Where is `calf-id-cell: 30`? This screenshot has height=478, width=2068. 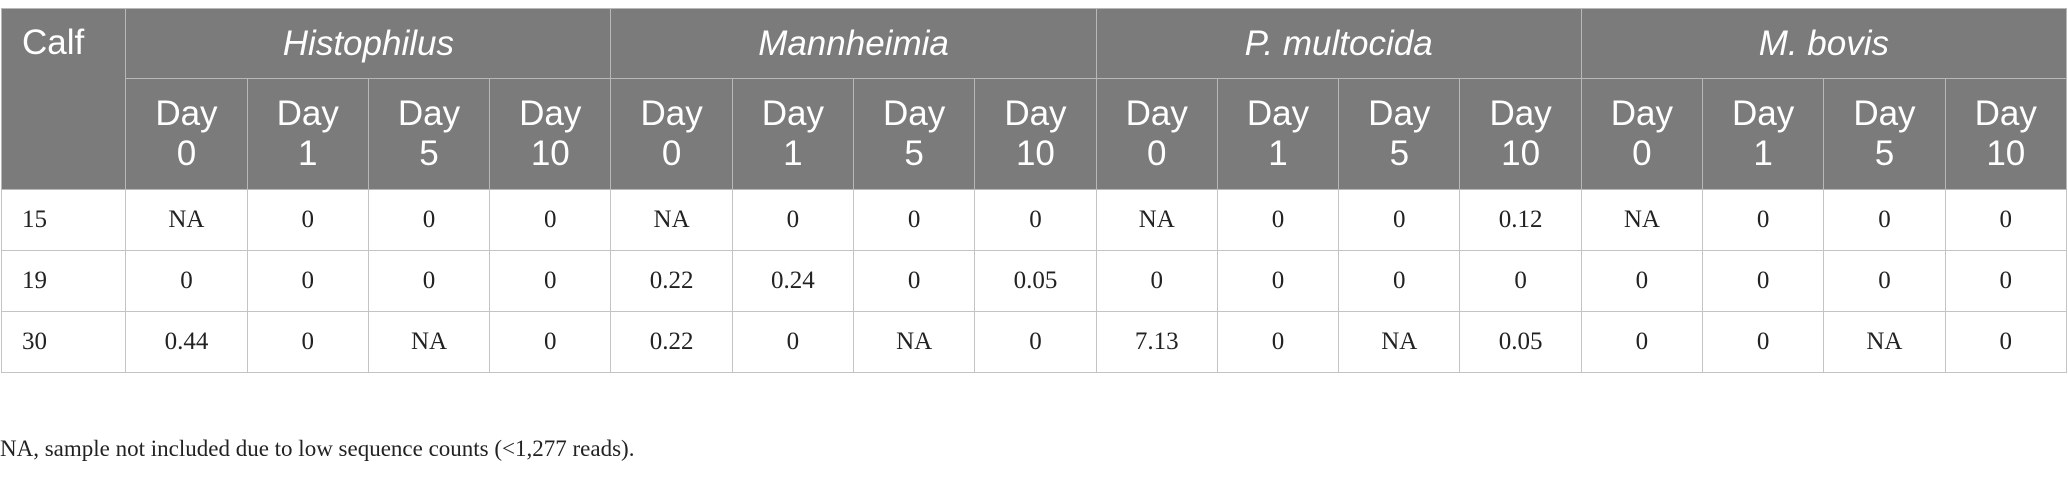
calf-id-cell: 30 is located at coordinates (63, 342).